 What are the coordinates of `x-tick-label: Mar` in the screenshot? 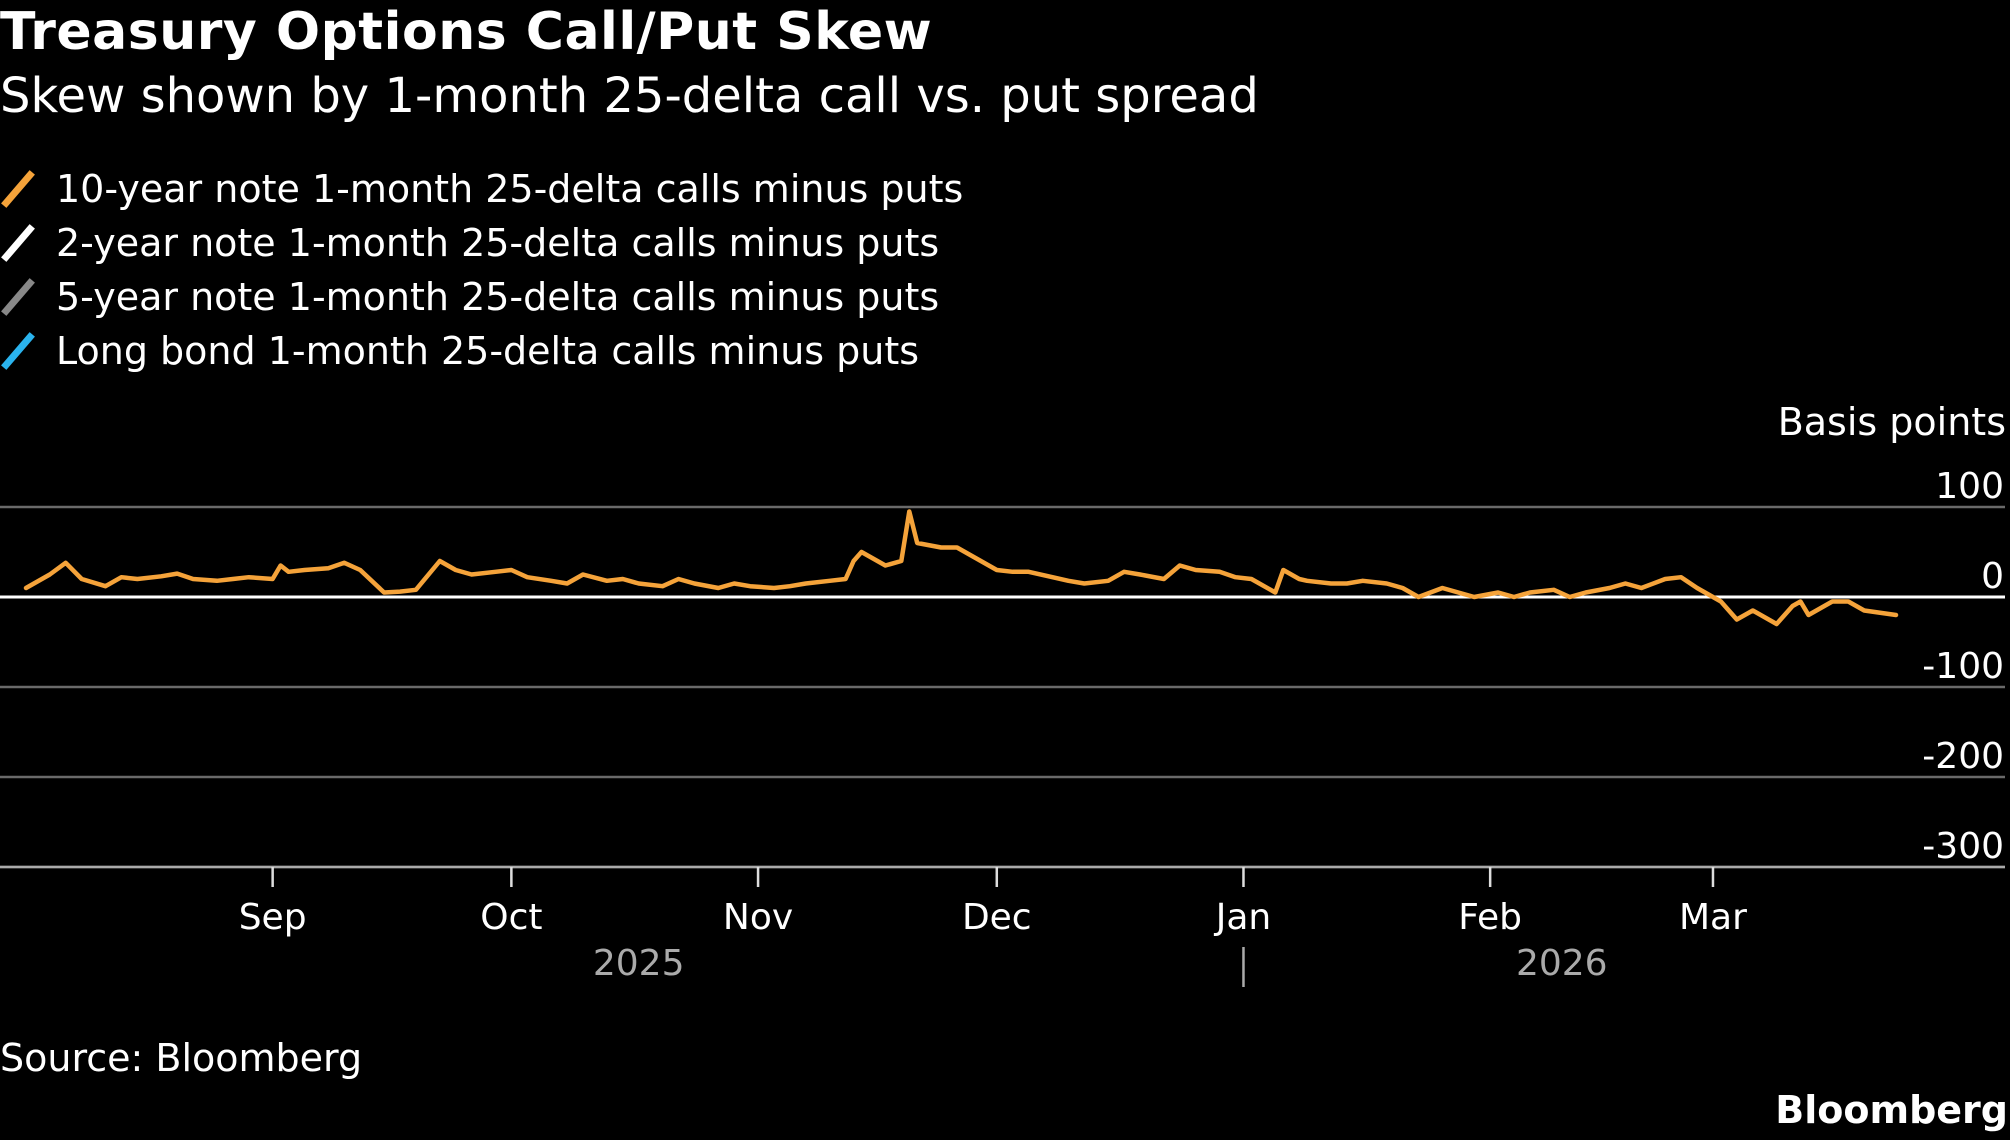 It's located at (1713, 917).